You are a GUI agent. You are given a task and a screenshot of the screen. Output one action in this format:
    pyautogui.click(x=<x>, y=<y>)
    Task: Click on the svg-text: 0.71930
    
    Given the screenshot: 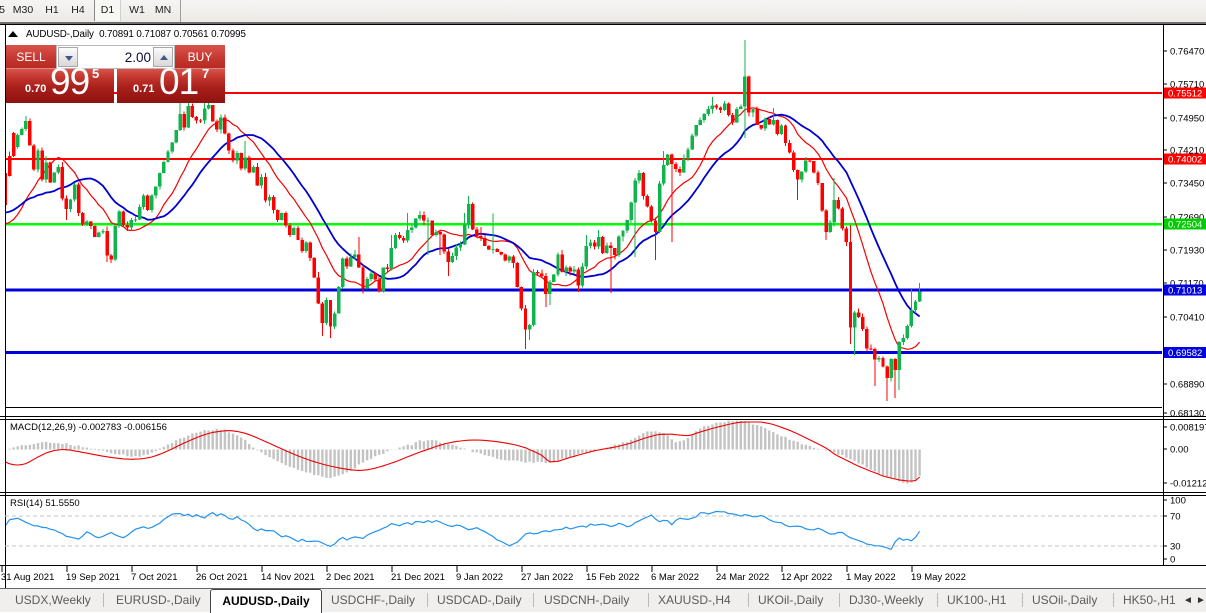 What is the action you would take?
    pyautogui.click(x=1187, y=251)
    